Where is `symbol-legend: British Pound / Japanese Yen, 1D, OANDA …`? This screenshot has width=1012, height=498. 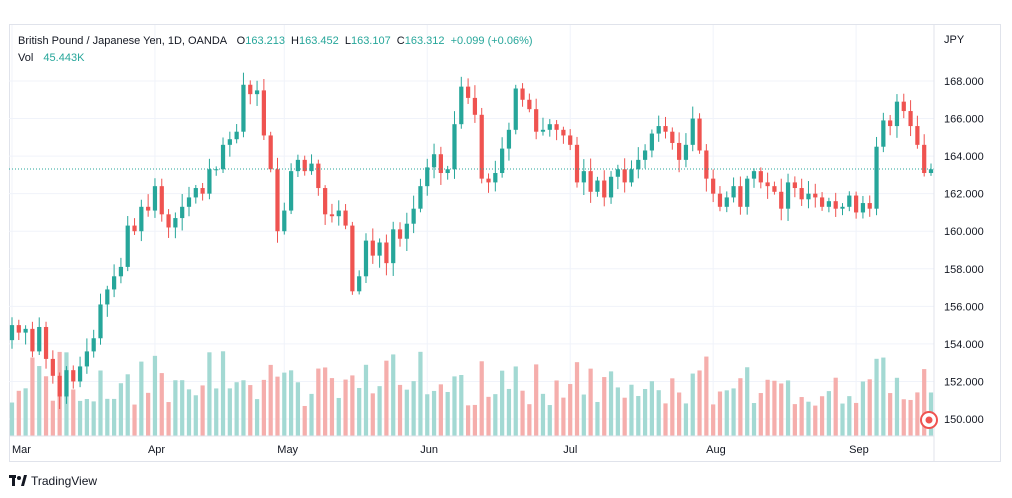
symbol-legend: British Pound / Japanese Yen, 1D, OANDA … is located at coordinates (277, 41).